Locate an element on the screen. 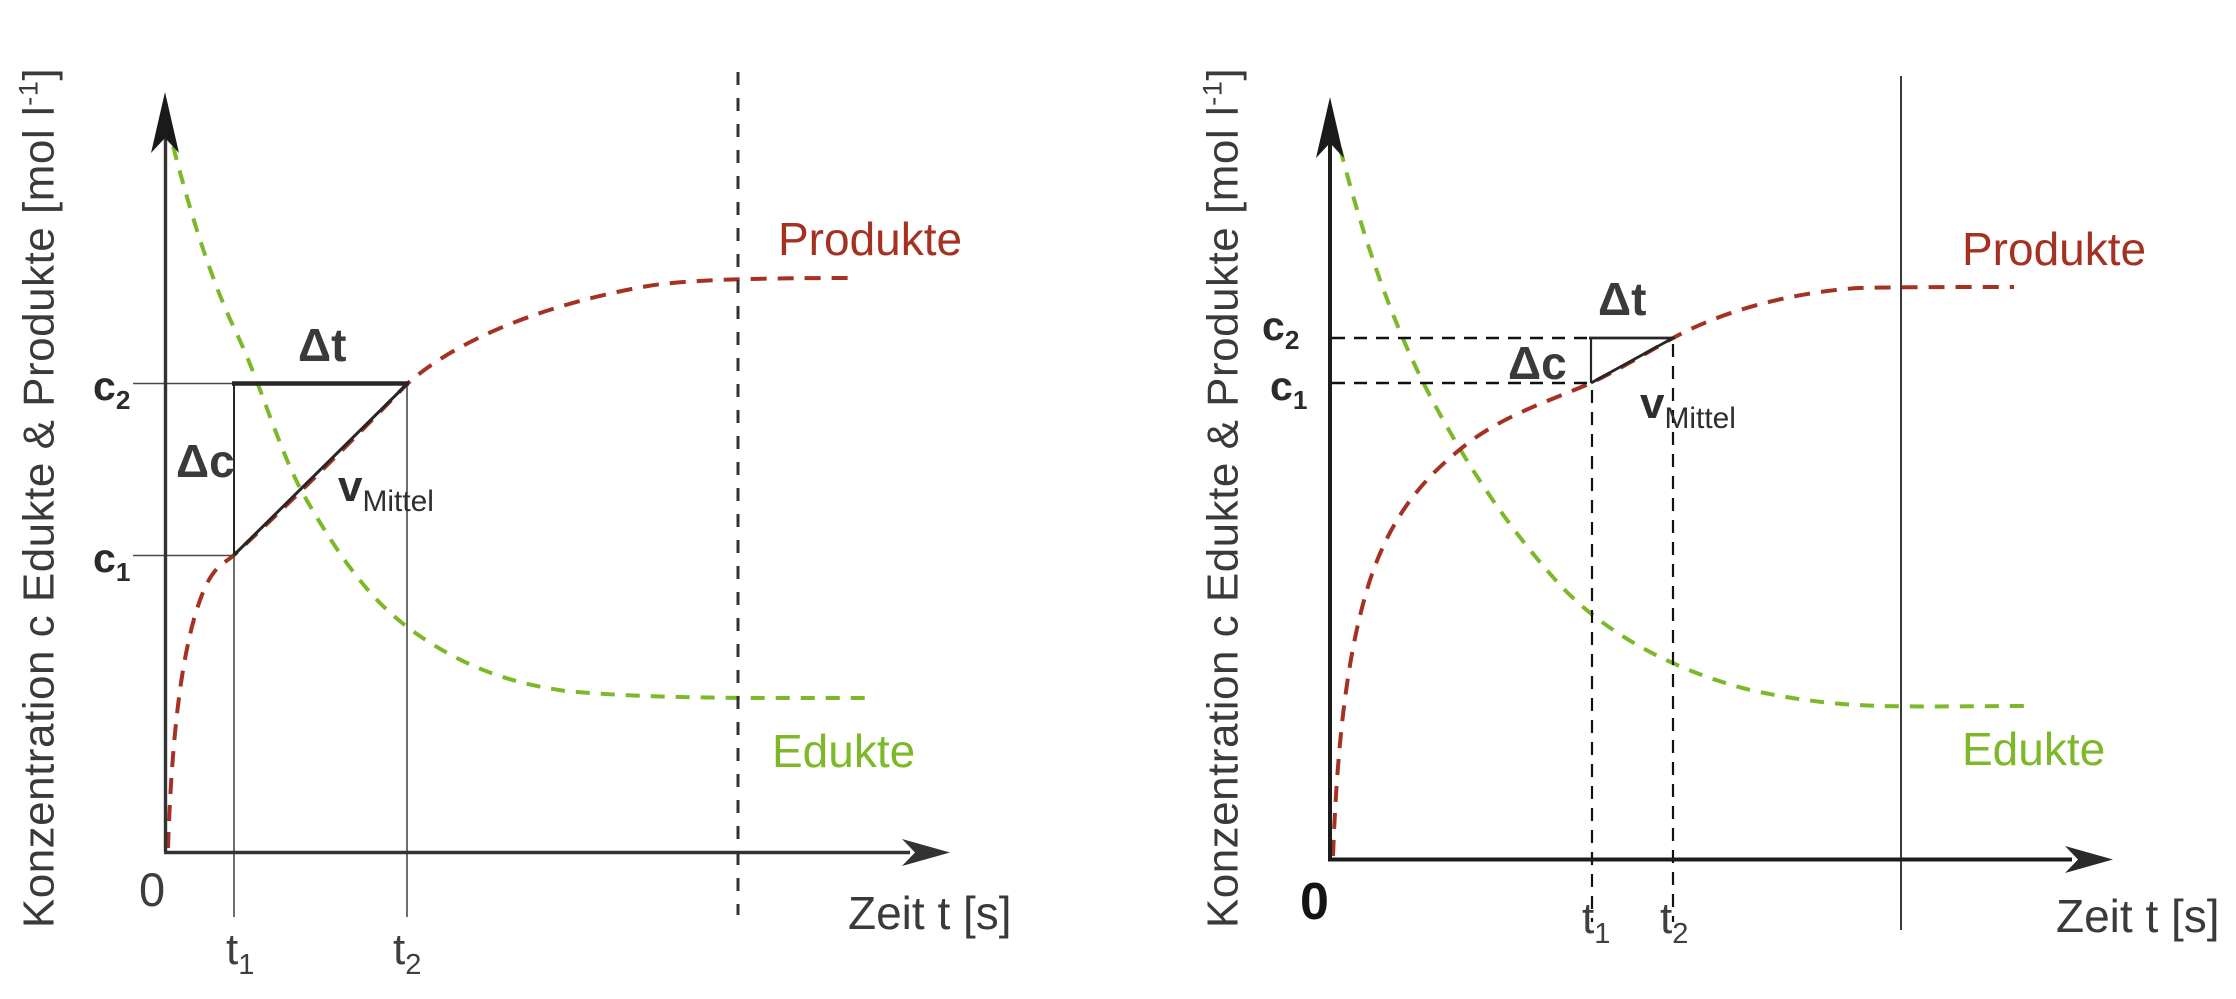  left-c2-label: c2 is located at coordinates (112, 389).